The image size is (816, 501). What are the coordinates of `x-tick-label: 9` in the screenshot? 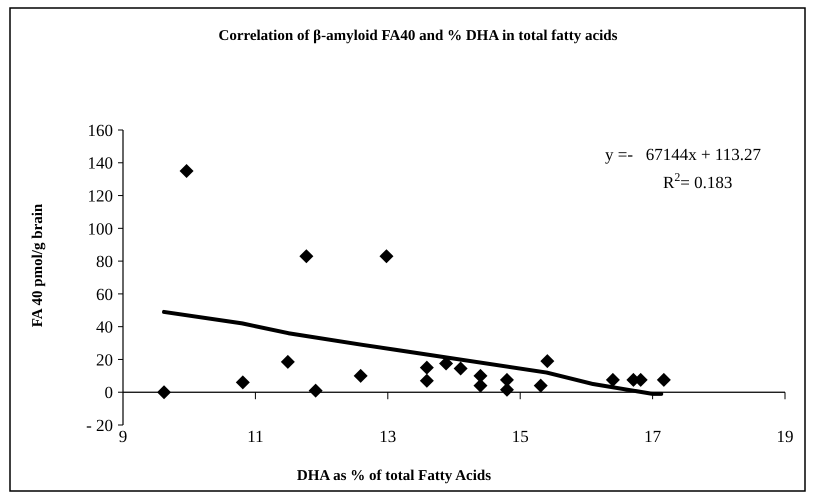 It's located at (123, 436).